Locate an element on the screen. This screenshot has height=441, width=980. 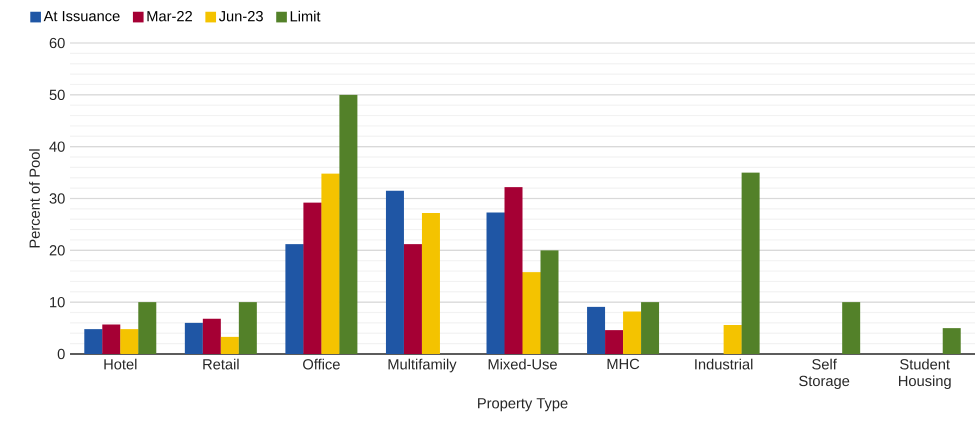
legend-label: Mar-22 is located at coordinates (169, 16).